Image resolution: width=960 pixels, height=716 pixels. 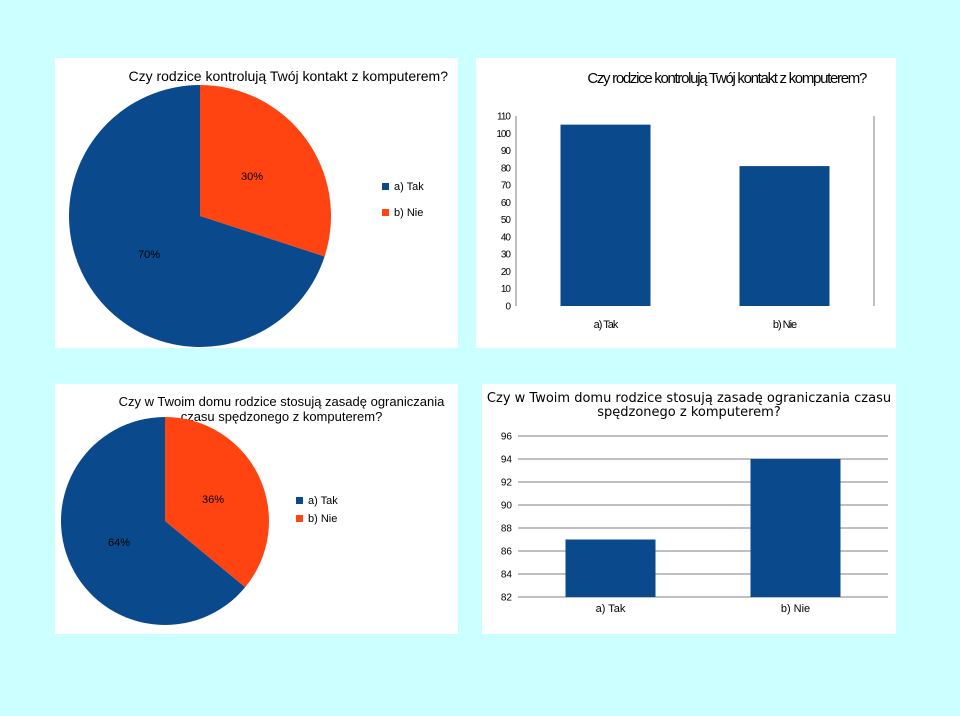 I want to click on y-tick-label: 0, so click(x=508, y=307).